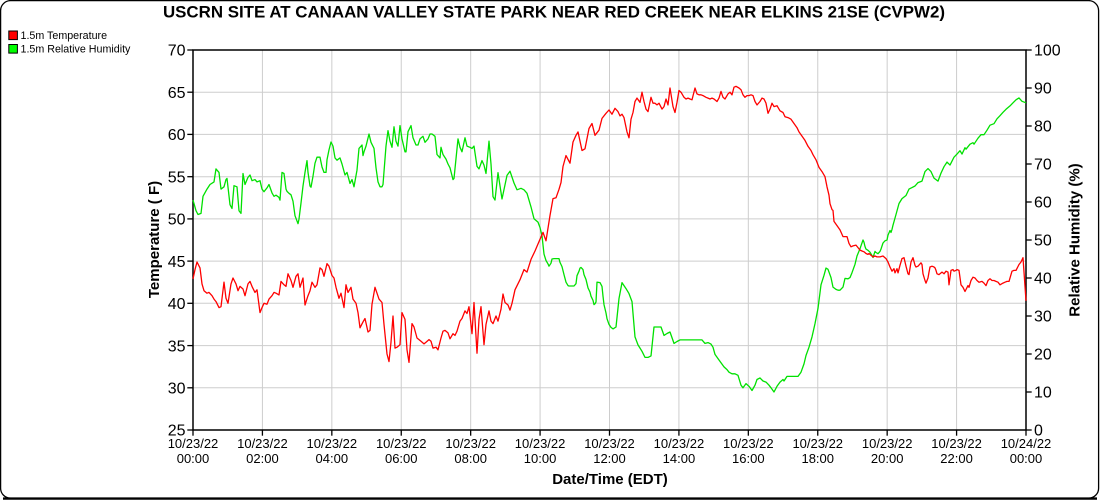  Describe the element at coordinates (1043, 393) in the screenshot. I see `svg-text: 10` at that location.